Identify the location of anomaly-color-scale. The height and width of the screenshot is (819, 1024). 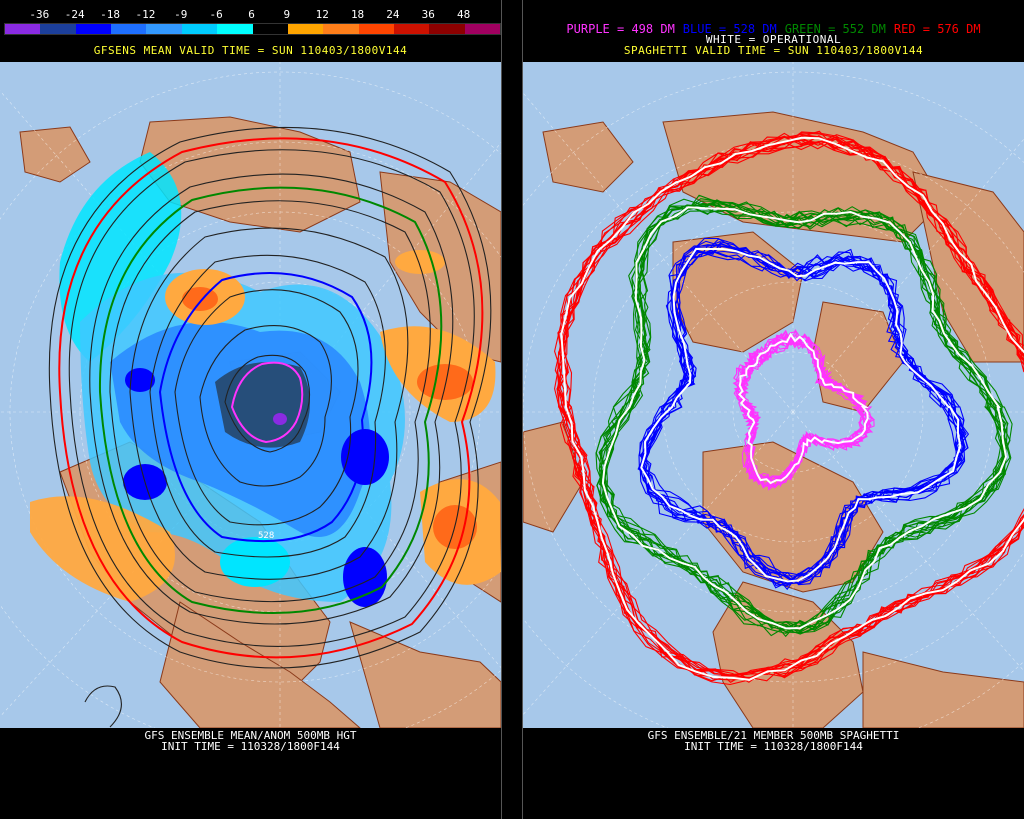
(252, 29).